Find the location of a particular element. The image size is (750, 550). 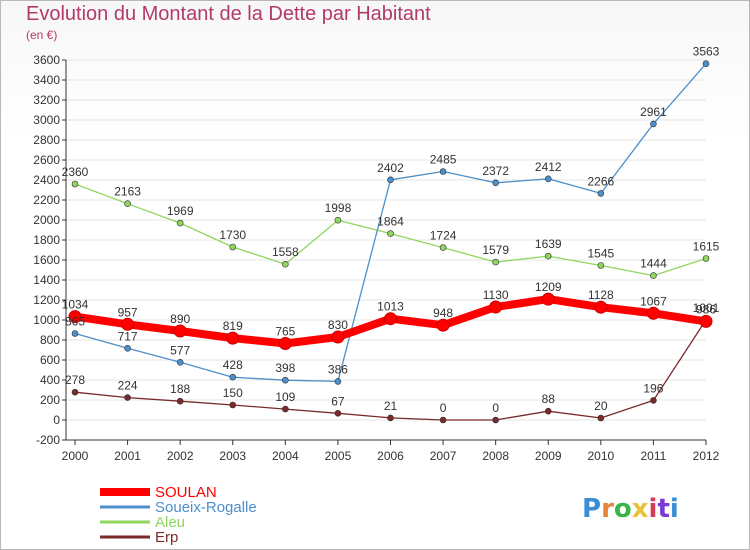

y-tick-label: 0 is located at coordinates (56, 420).